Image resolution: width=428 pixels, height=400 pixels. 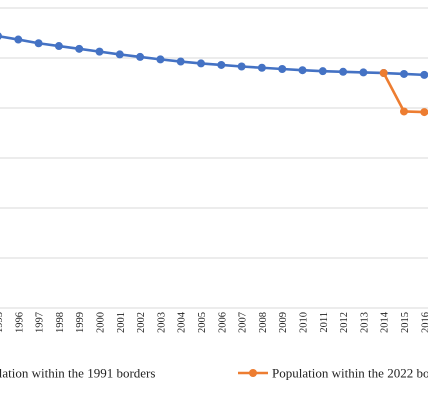 I want to click on x-tick-label-1997: 1997, so click(x=40, y=322).